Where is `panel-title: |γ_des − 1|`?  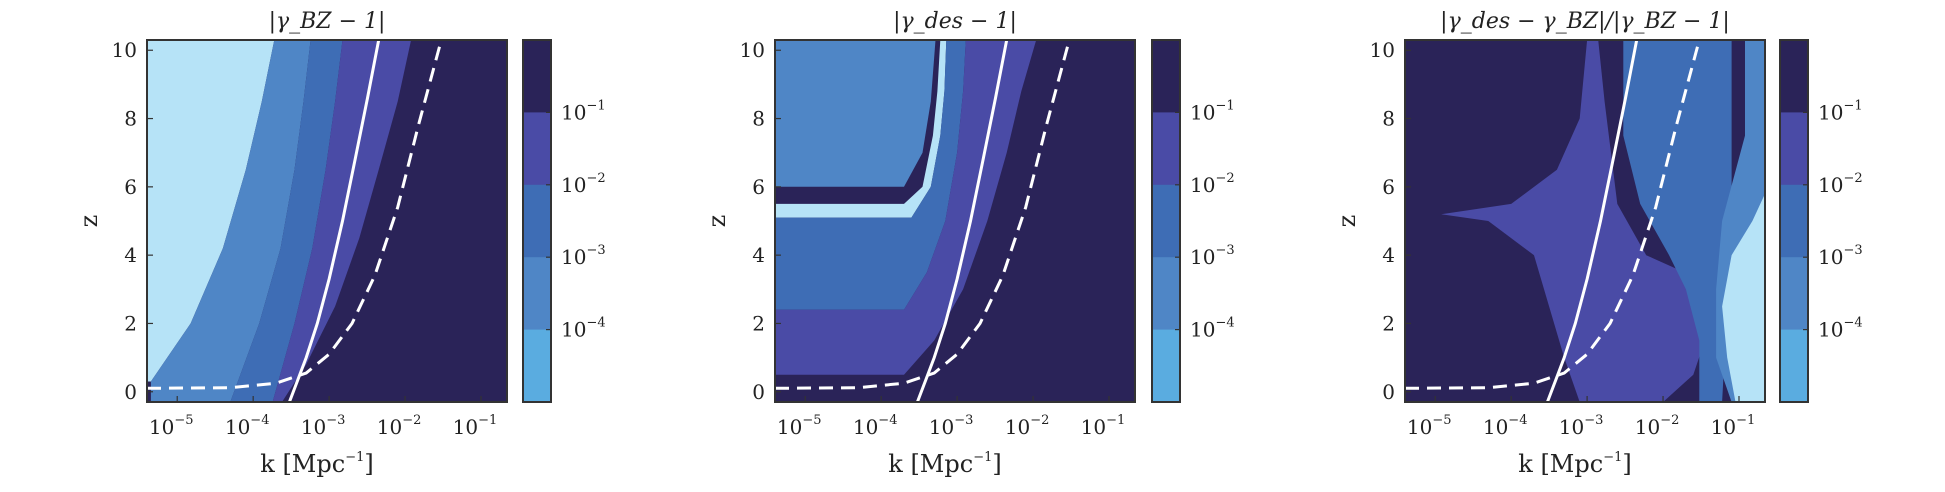
panel-title: |γ_des − 1| is located at coordinates (955, 21).